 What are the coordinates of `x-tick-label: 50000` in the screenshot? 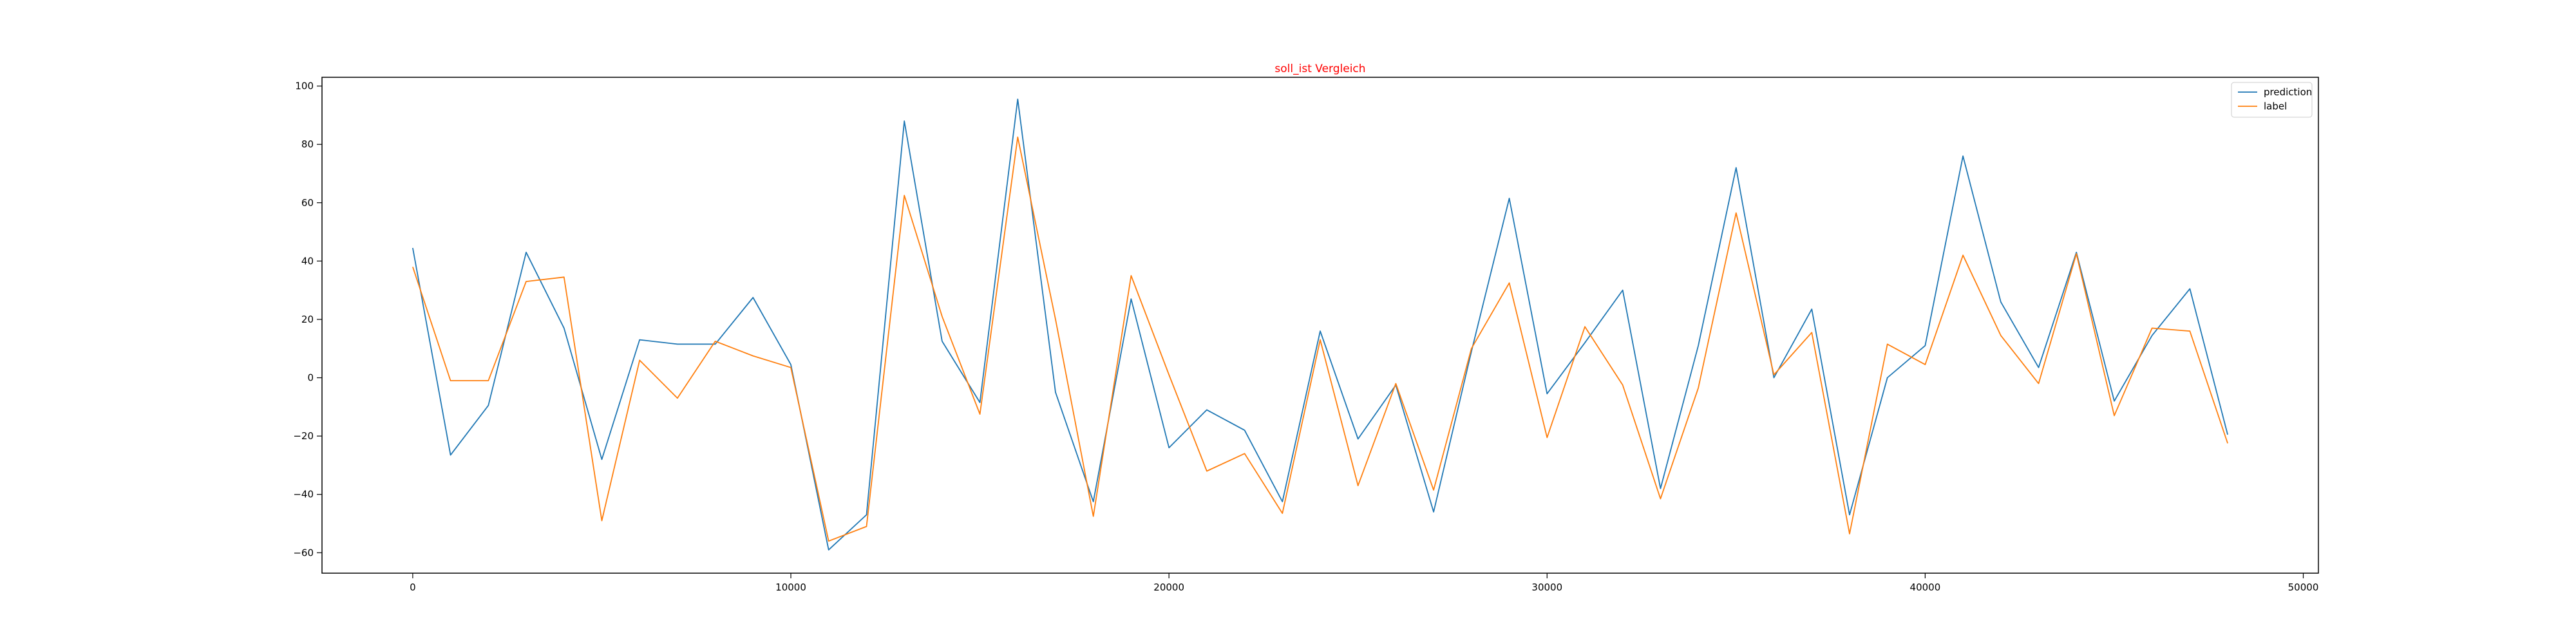 It's located at (2303, 587).